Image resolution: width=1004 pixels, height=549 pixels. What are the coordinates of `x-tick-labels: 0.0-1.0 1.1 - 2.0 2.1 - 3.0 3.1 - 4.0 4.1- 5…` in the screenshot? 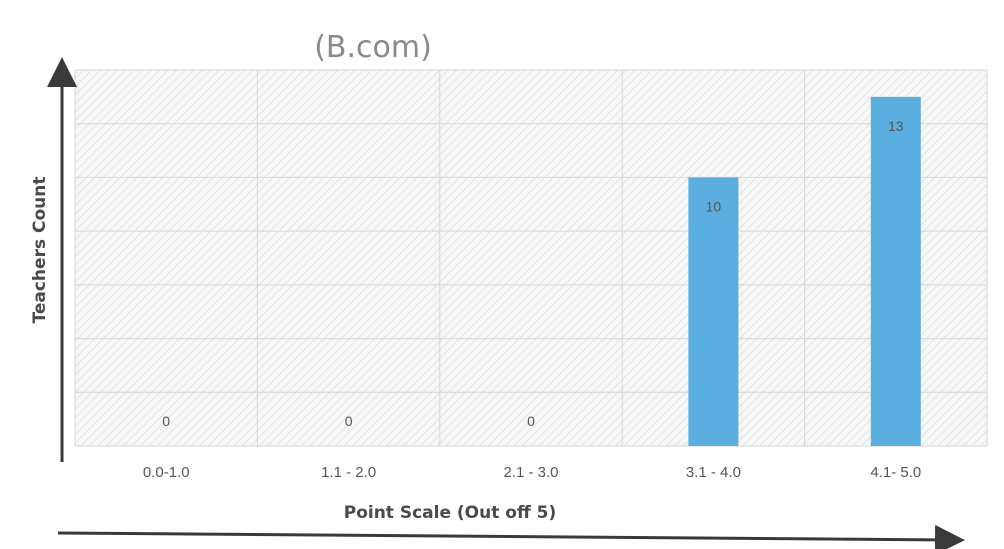 It's located at (532, 472).